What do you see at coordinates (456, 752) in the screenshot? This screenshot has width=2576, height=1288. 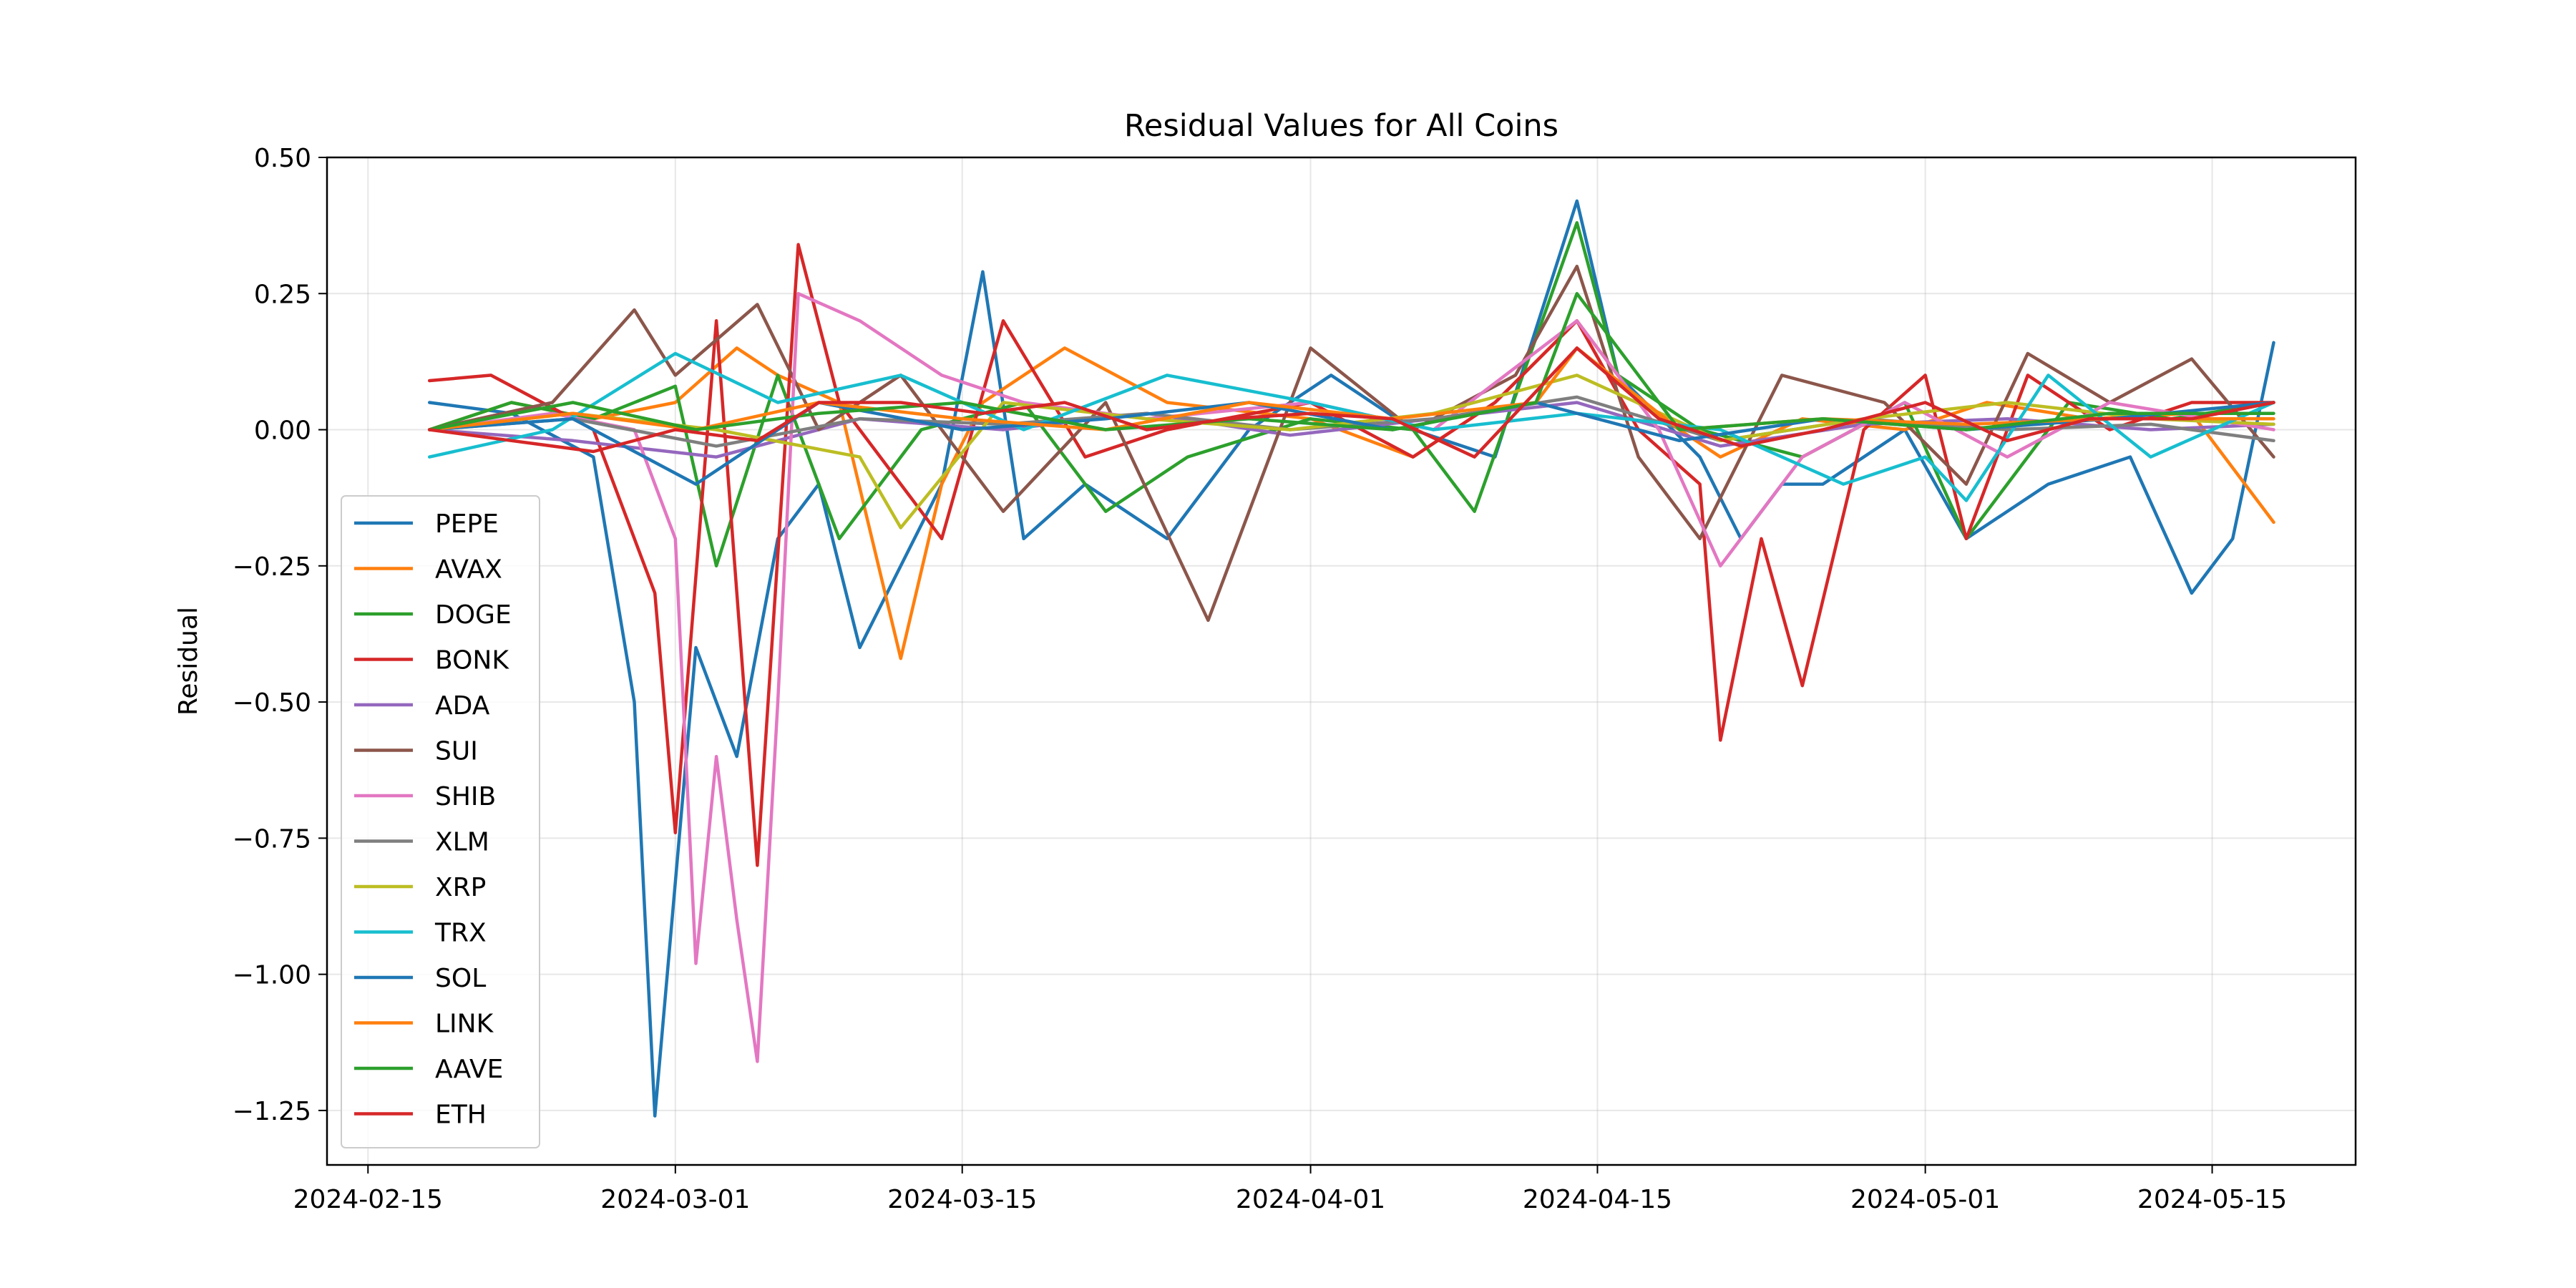 I see `legend-label: SUI` at bounding box center [456, 752].